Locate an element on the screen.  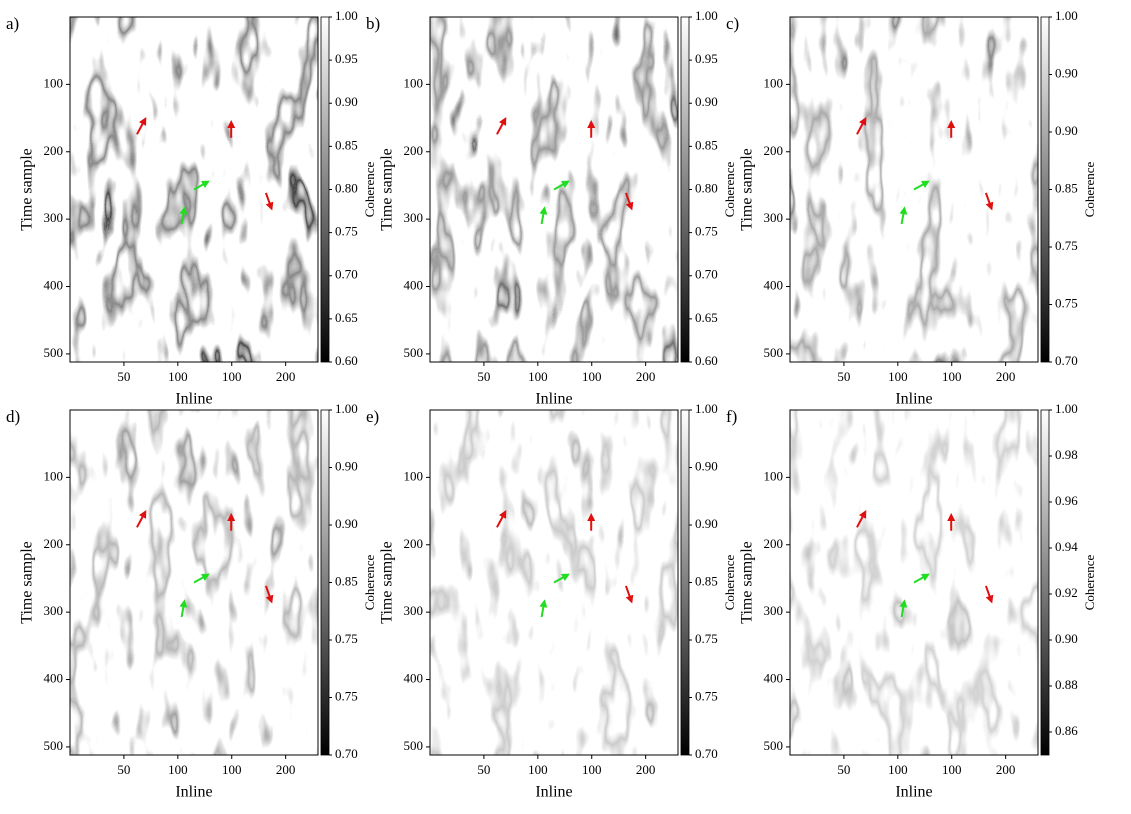
colorbar-tick-label: 0.94 is located at coordinates (1066, 546).